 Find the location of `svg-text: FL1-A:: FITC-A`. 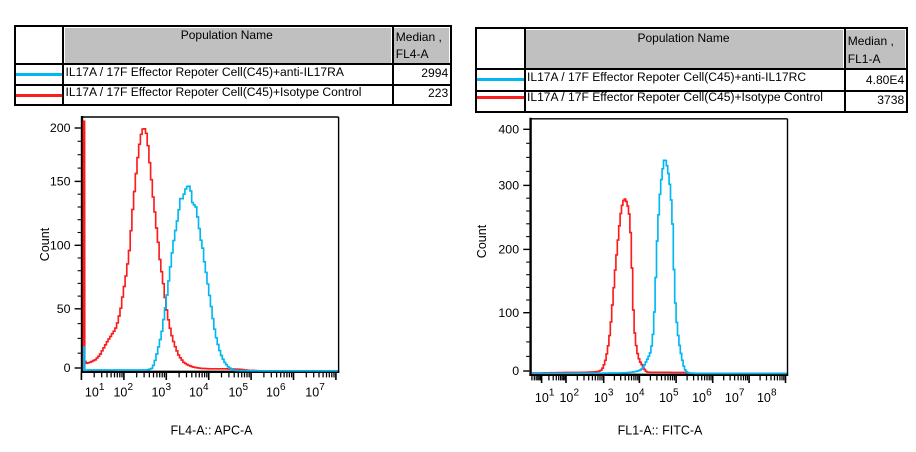

svg-text: FL1-A:: FITC-A is located at coordinates (660, 431).